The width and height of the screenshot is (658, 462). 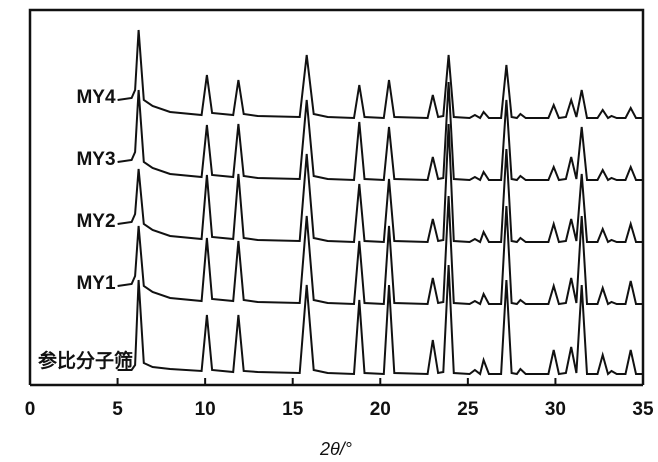 I want to click on x-tick-label: 30, so click(x=555, y=409).